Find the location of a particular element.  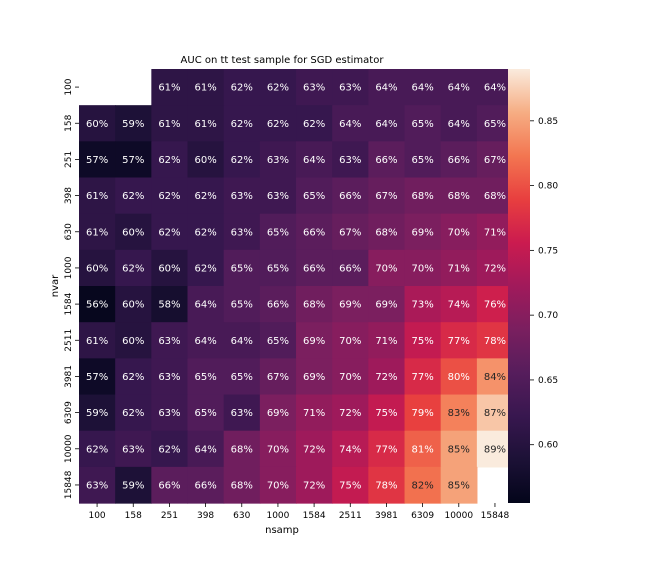

y-tick-label: 158 is located at coordinates (69, 122).